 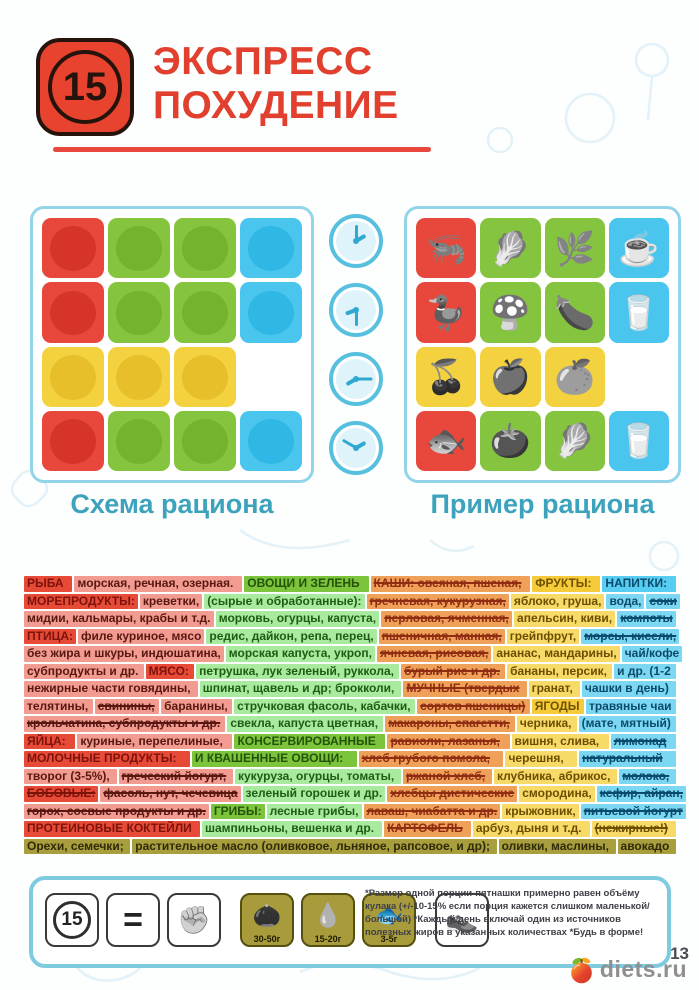 I want to click on food-item: (мате, мятный), so click(x=627, y=724).